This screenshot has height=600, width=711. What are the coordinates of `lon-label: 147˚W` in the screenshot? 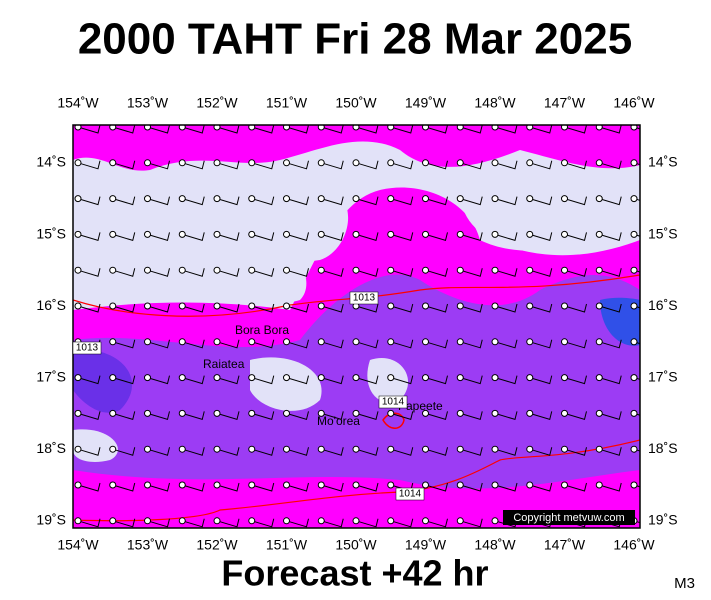 It's located at (565, 103).